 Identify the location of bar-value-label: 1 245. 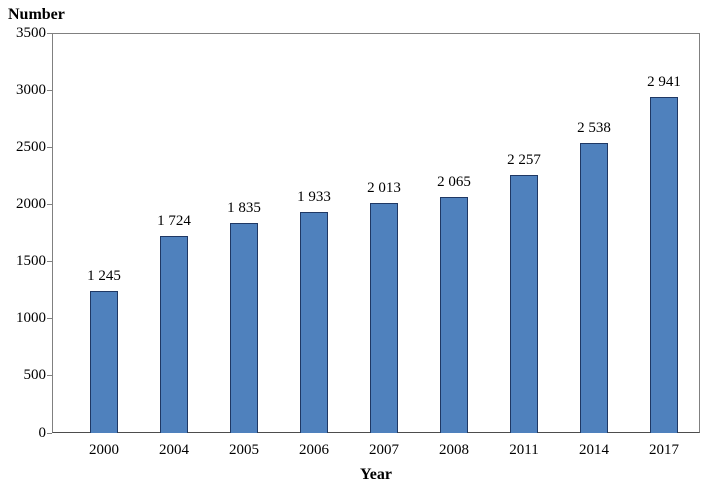
(104, 276).